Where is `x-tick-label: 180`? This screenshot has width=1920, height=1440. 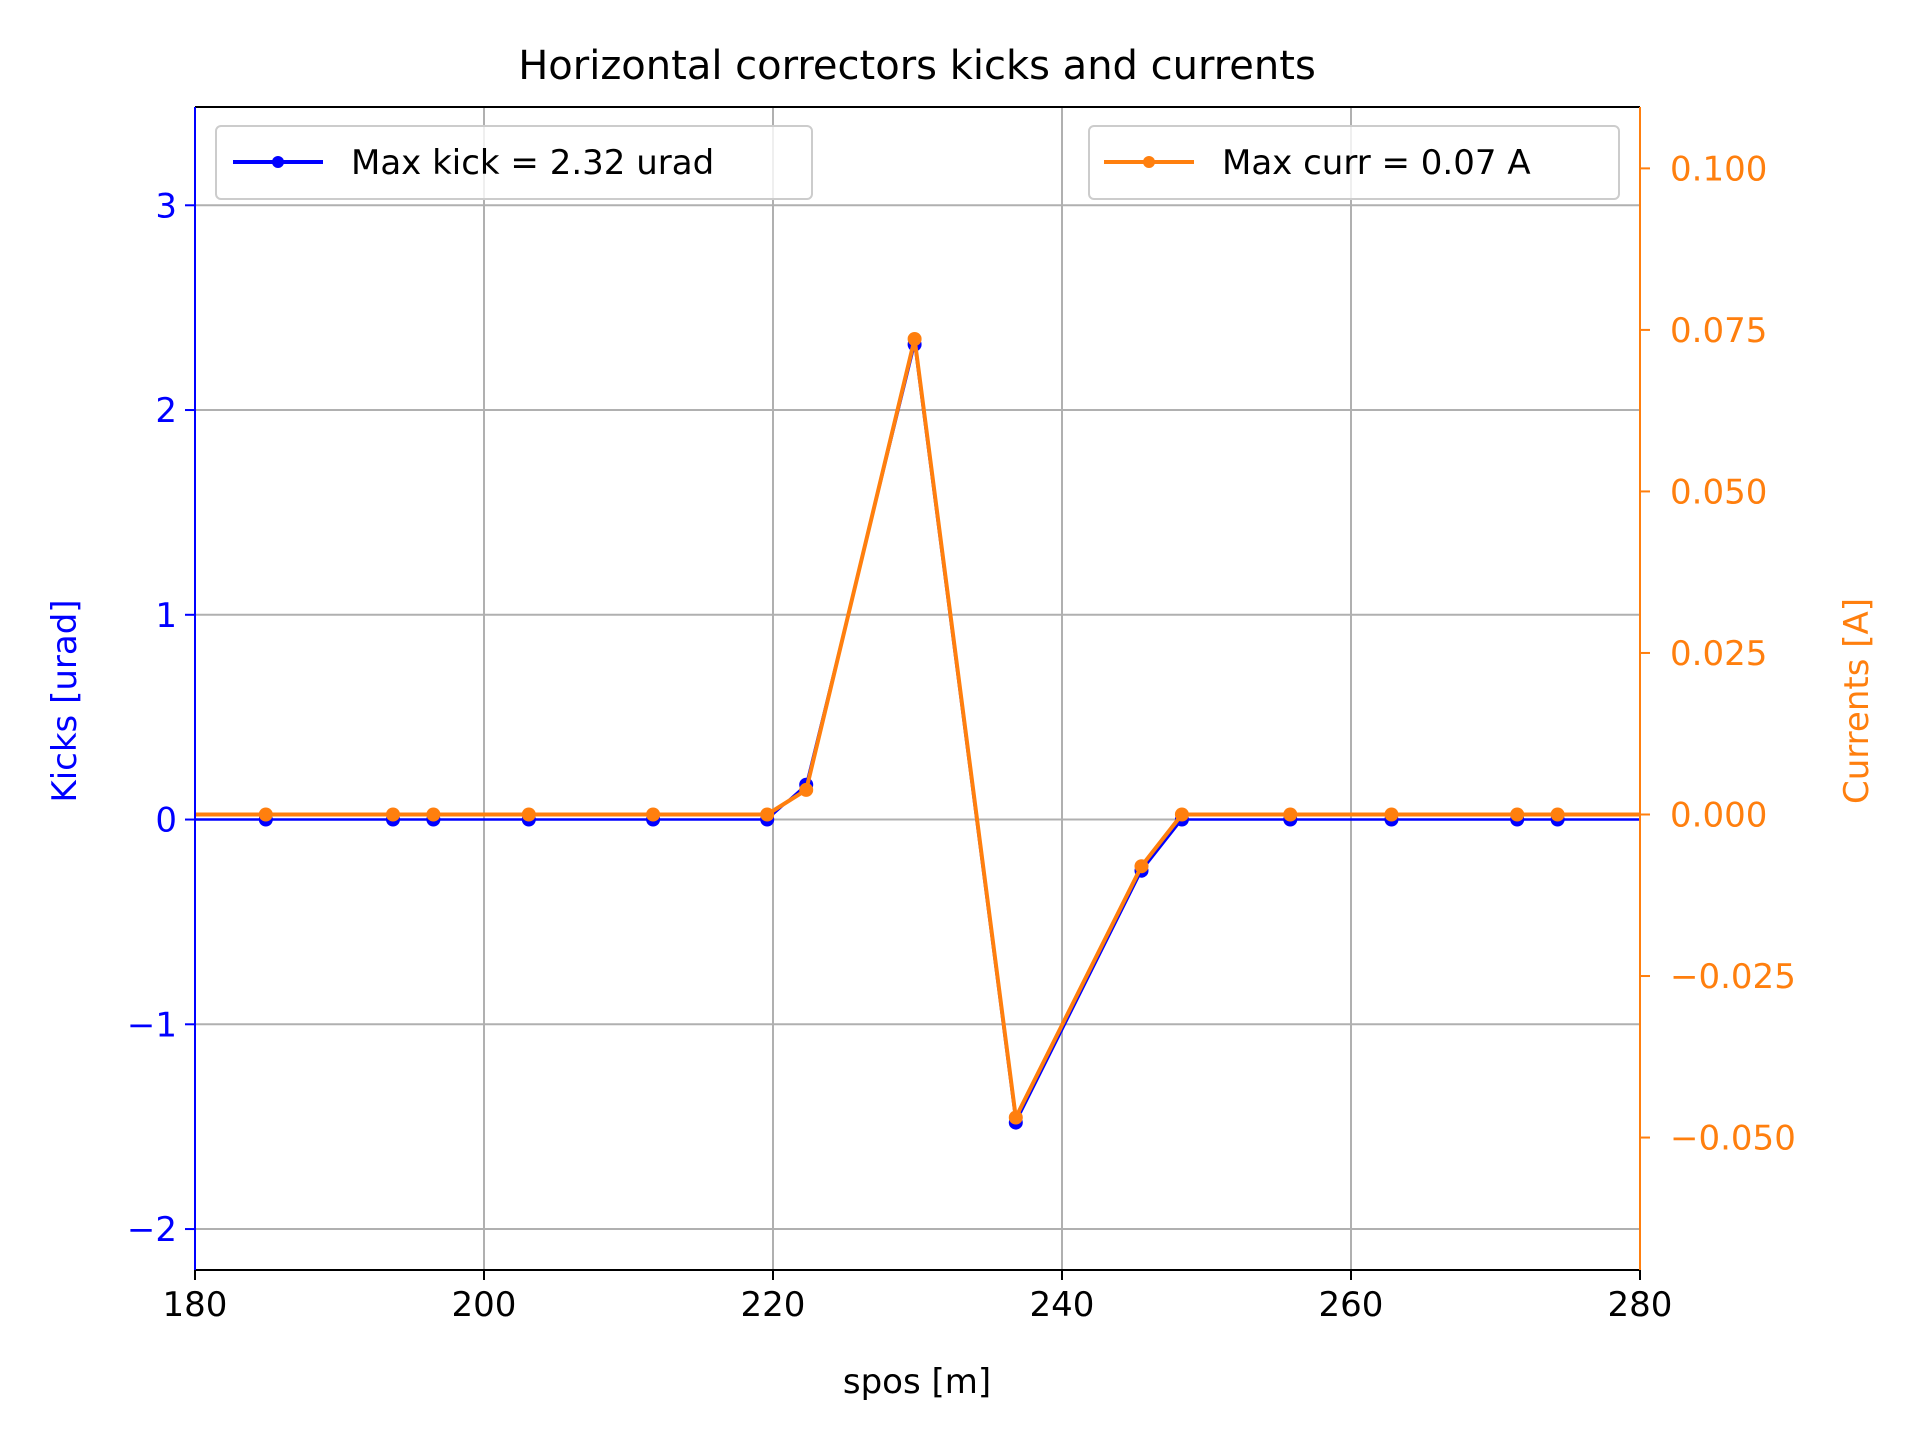
x-tick-label: 180 is located at coordinates (195, 1305).